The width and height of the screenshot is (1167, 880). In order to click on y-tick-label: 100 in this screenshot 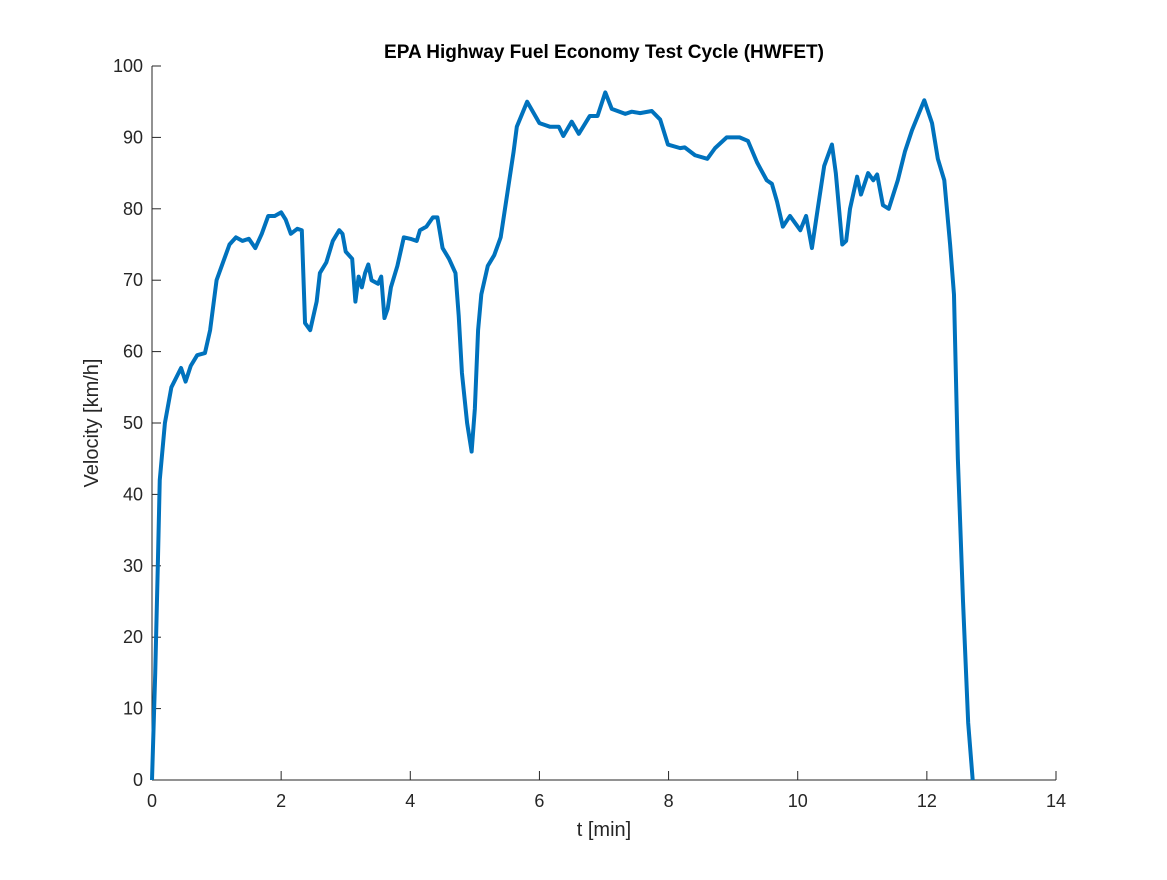, I will do `click(128, 66)`.